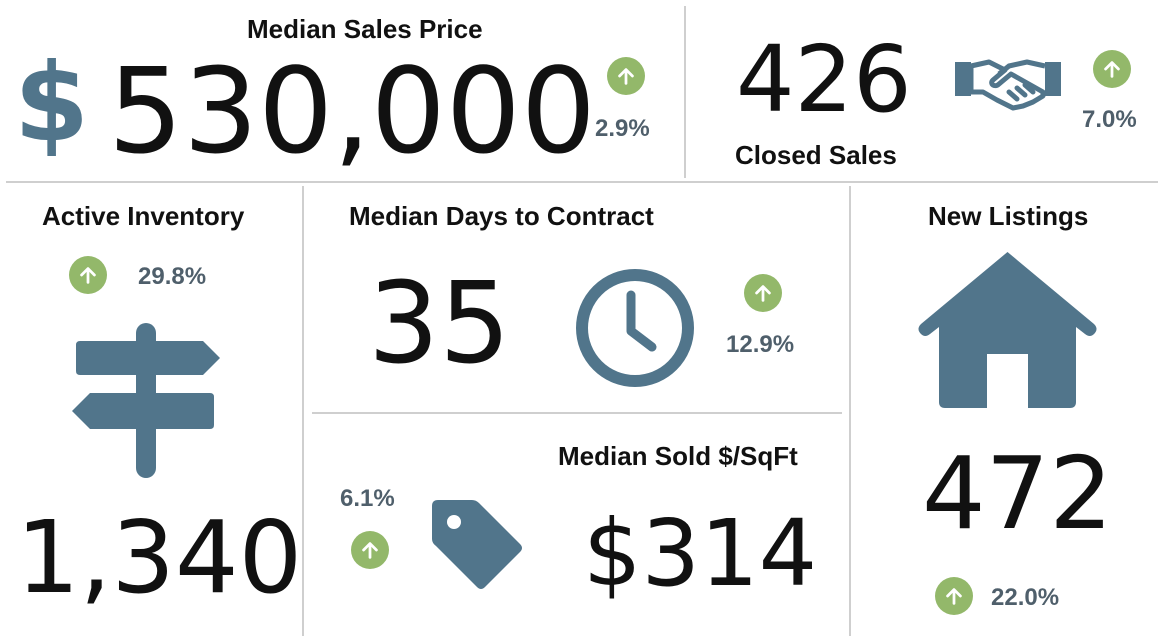 This screenshot has height=639, width=1163. Describe the element at coordinates (577, 413) in the screenshot. I see `divider-middle-horizontal` at that location.